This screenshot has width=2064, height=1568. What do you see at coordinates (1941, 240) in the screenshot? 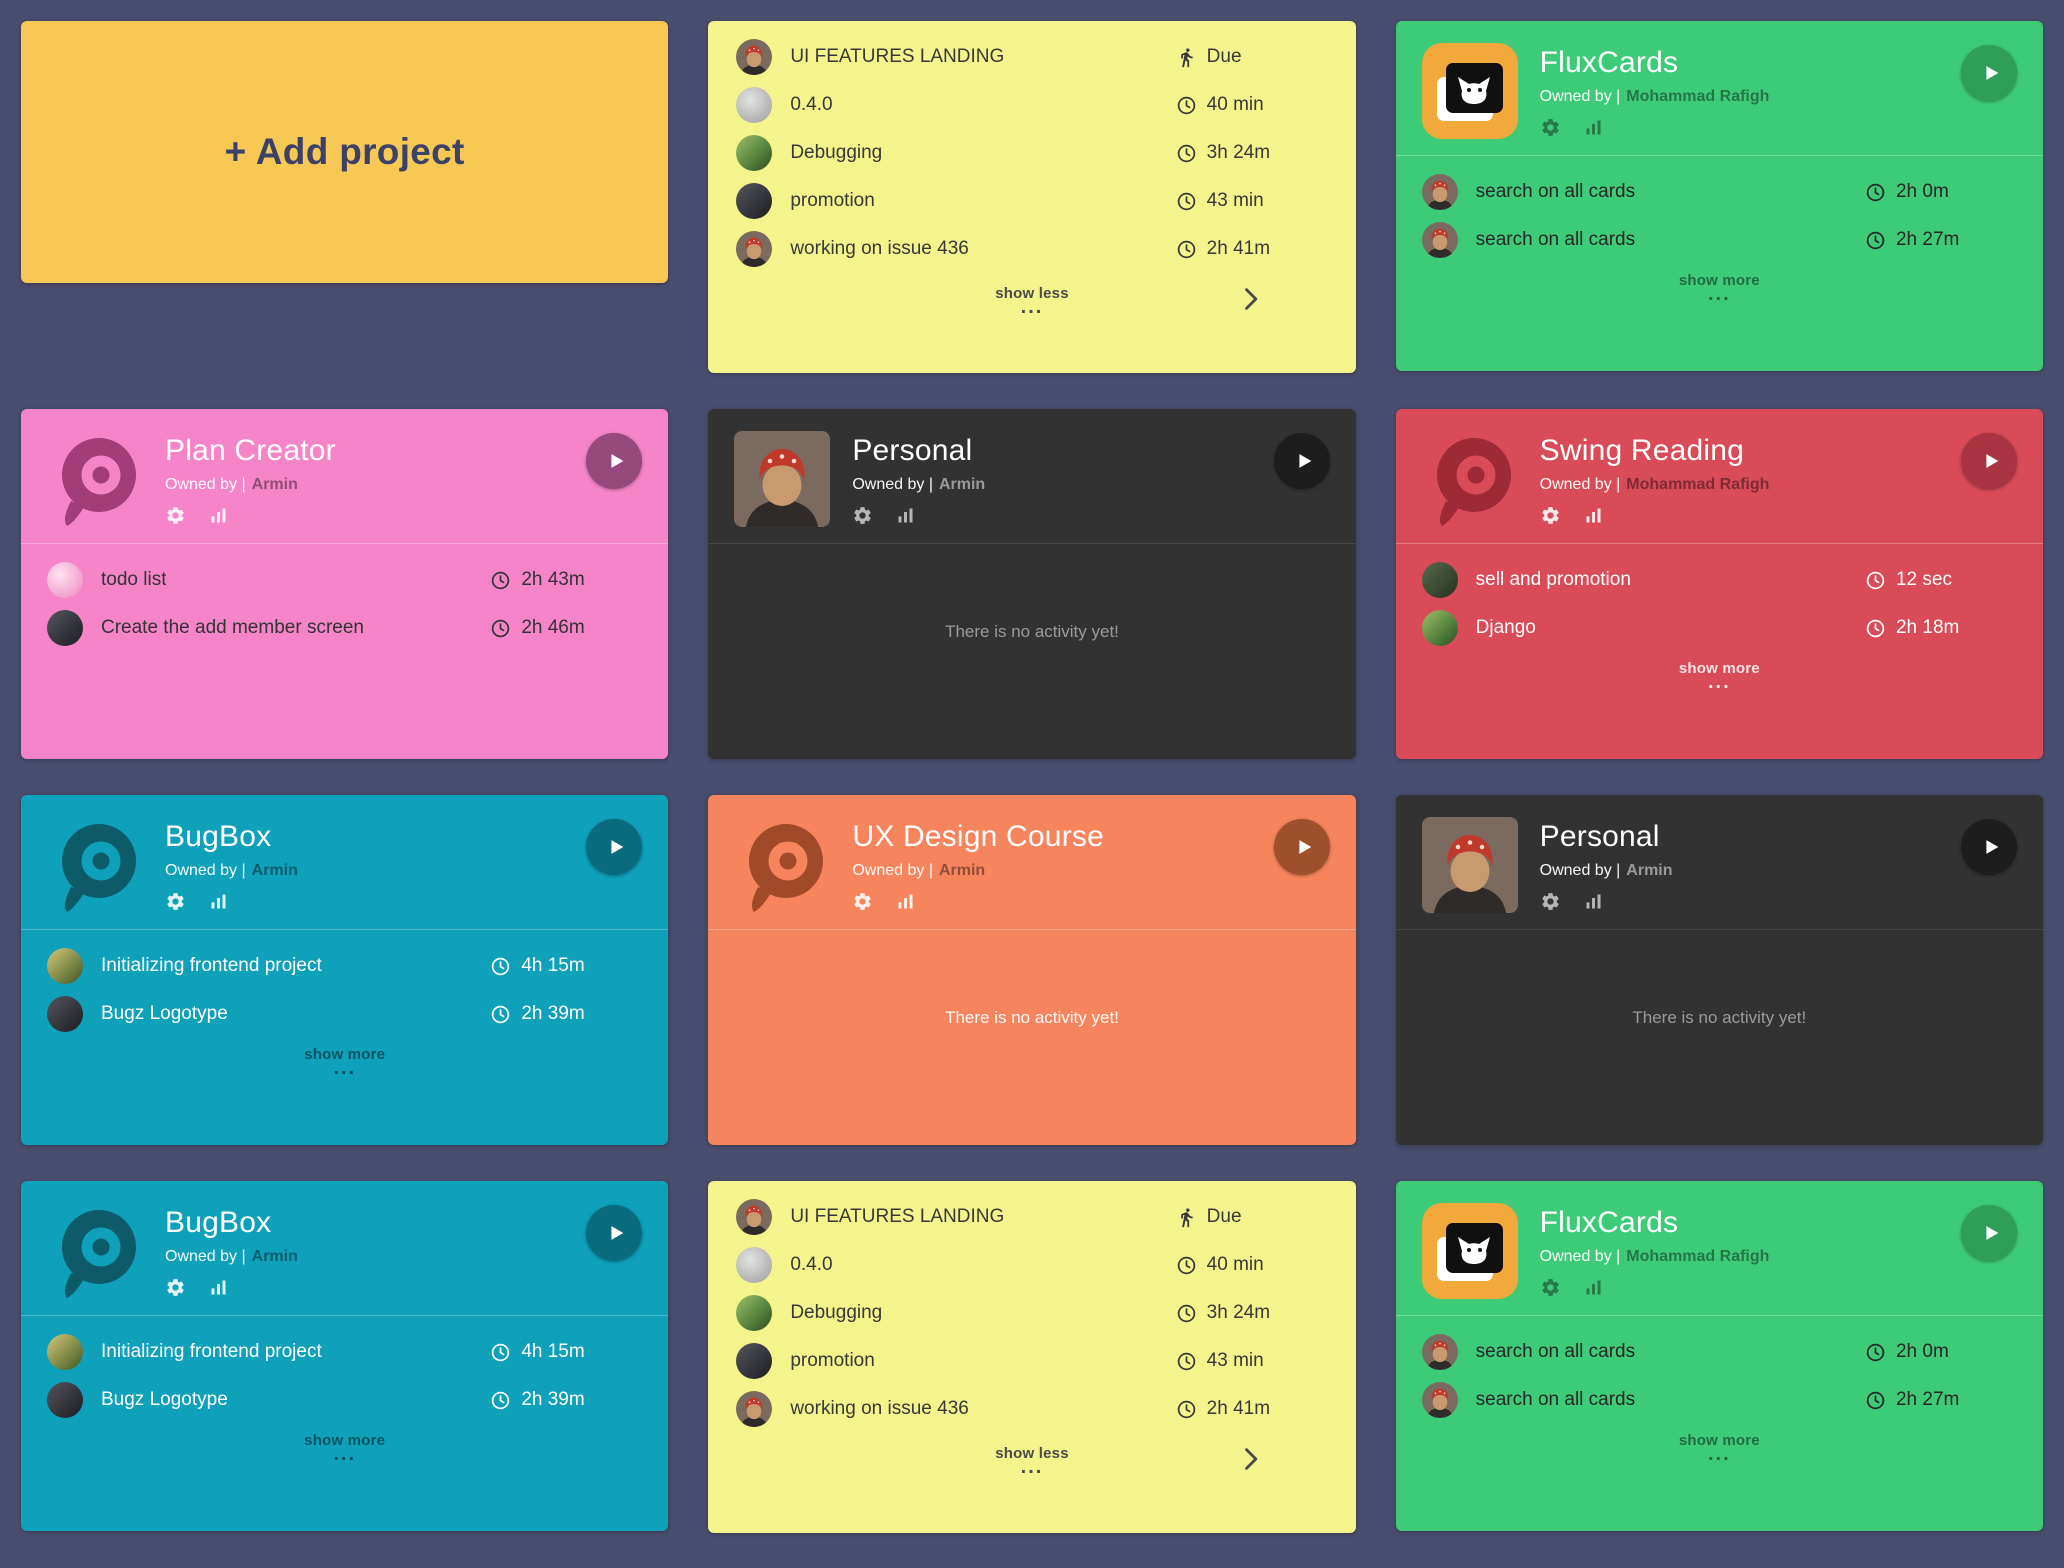
I see `task-duration: 2h 27m` at bounding box center [1941, 240].